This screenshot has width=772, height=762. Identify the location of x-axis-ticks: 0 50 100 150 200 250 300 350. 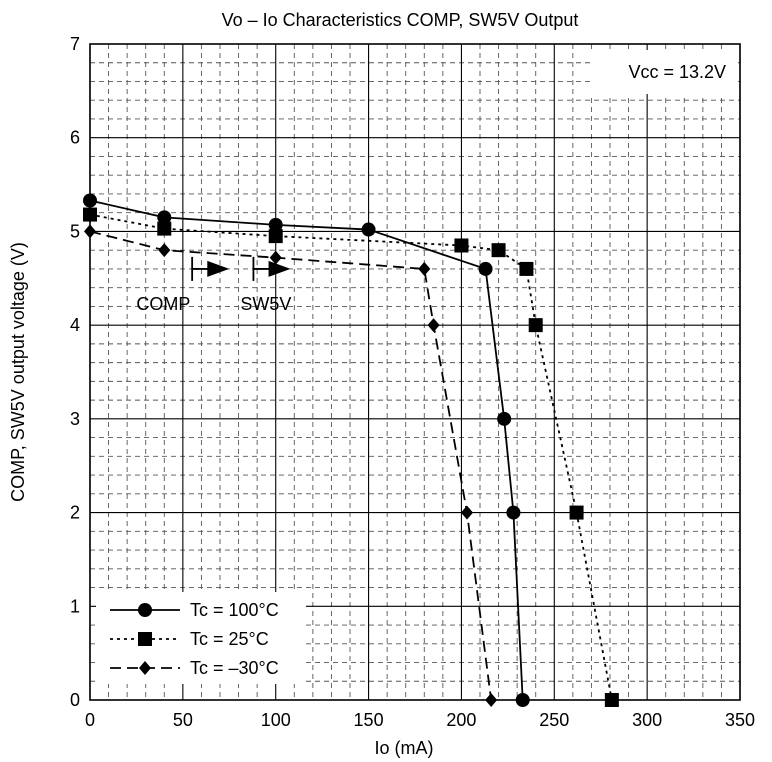
(420, 720).